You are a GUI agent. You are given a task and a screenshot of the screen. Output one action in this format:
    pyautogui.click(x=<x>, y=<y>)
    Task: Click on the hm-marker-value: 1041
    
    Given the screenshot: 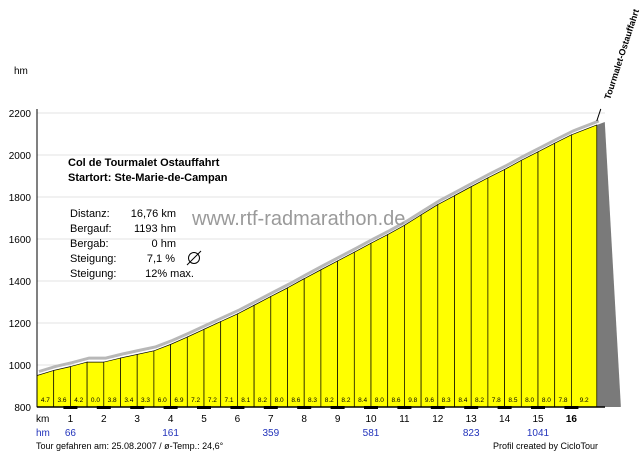 What is the action you would take?
    pyautogui.click(x=538, y=433)
    